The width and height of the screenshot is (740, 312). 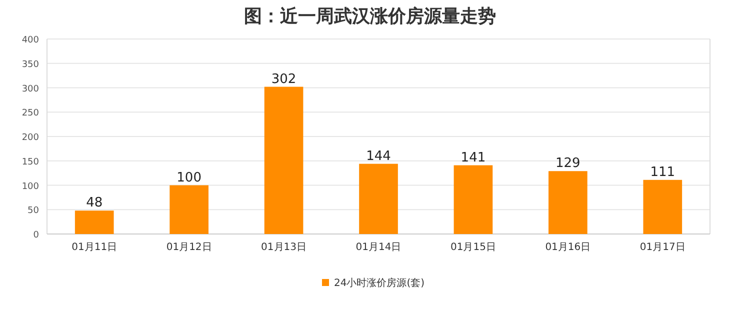 I want to click on x-tick-label: 01月14日, so click(x=379, y=247).